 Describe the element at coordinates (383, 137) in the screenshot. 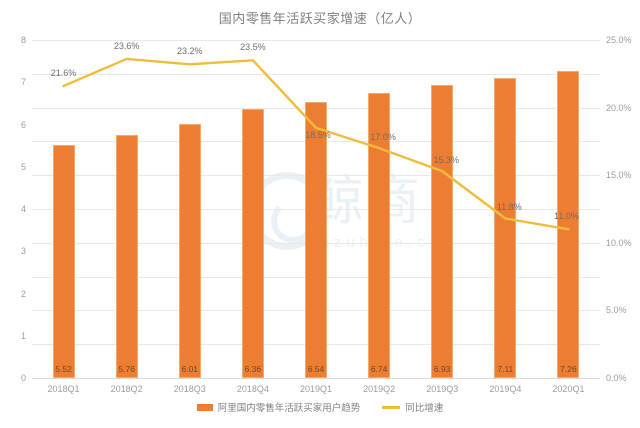

I see `line-value-label: 17.0%` at that location.